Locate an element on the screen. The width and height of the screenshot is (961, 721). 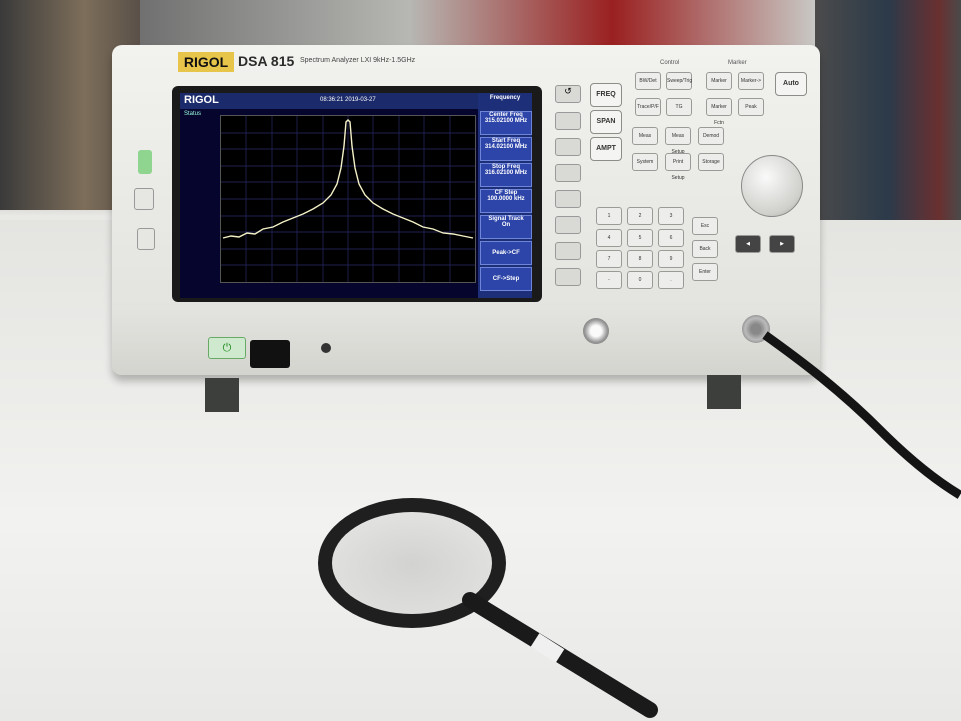
demod-button: Demod is located at coordinates (711, 136).